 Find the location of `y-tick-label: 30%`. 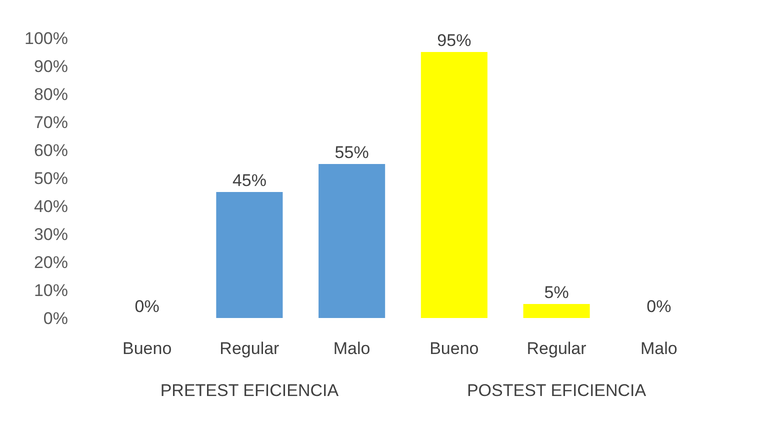

y-tick-label: 30% is located at coordinates (51, 234).